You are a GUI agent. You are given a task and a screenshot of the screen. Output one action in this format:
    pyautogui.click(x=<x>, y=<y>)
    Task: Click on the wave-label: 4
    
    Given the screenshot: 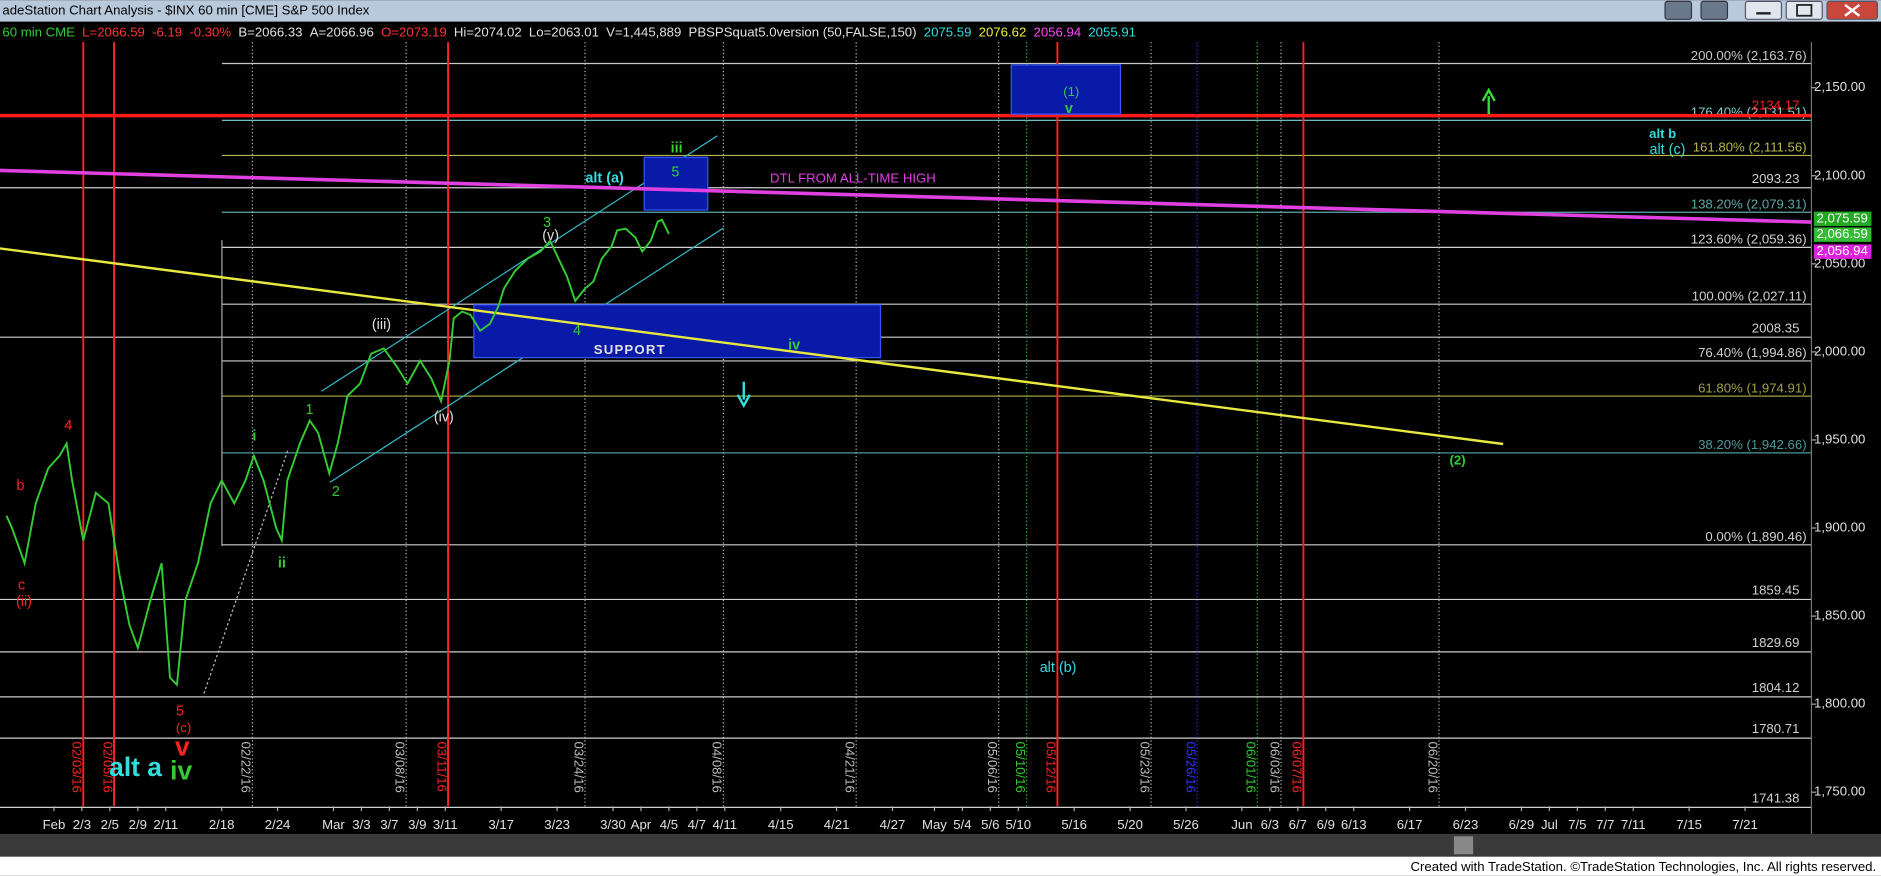 What is the action you would take?
    pyautogui.click(x=577, y=331)
    